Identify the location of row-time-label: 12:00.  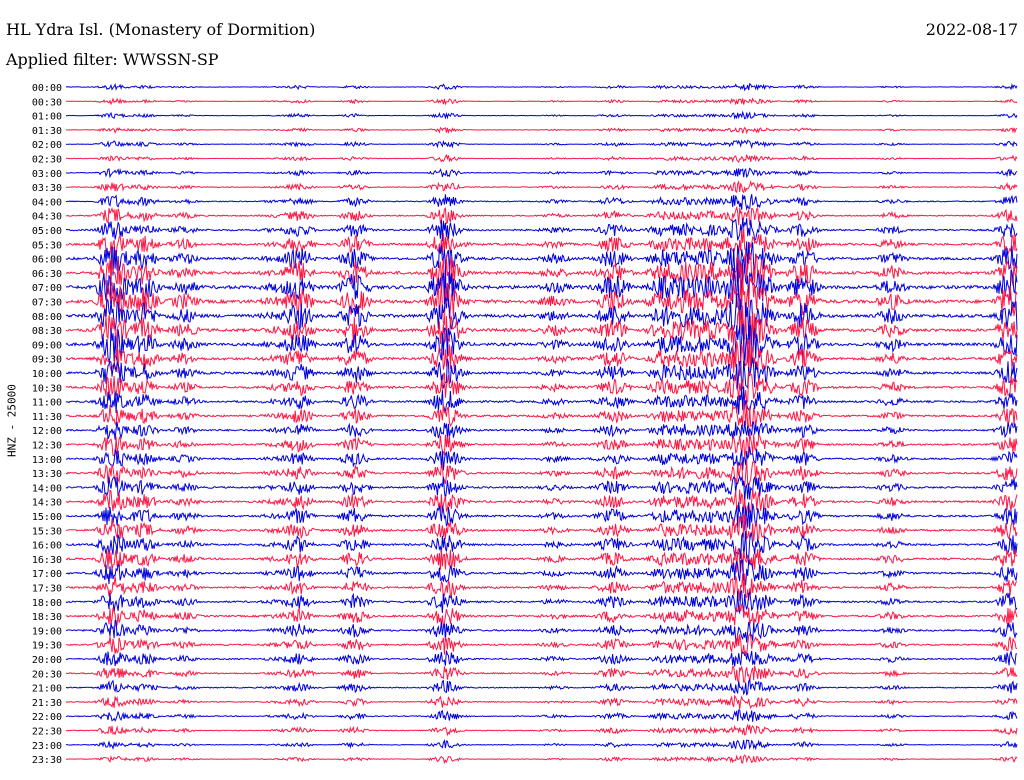
(47, 431).